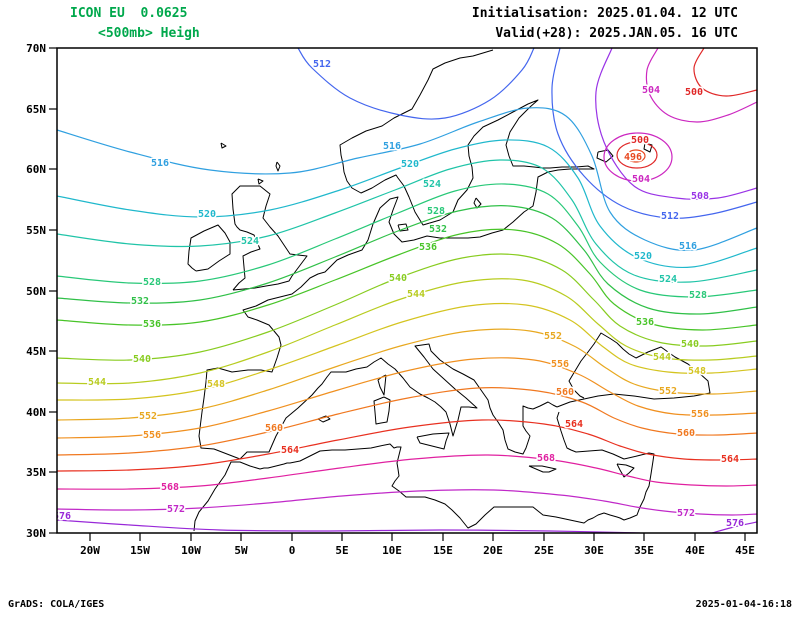 The width and height of the screenshot is (800, 618). Describe the element at coordinates (604, 13) in the screenshot. I see `init-time-label: Initialisation: 2025.01.04. 12 UTC` at that location.